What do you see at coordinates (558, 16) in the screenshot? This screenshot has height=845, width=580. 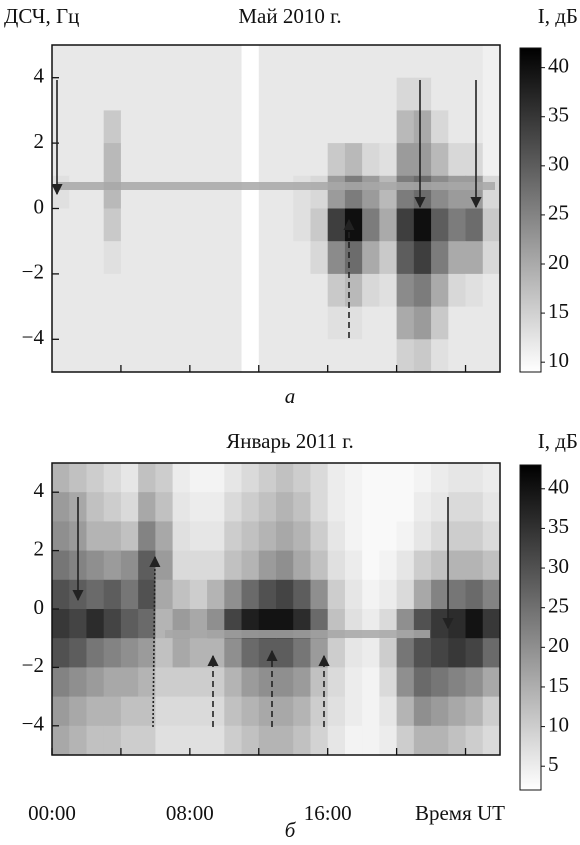 I see `colorbar-label: I, дБ` at bounding box center [558, 16].